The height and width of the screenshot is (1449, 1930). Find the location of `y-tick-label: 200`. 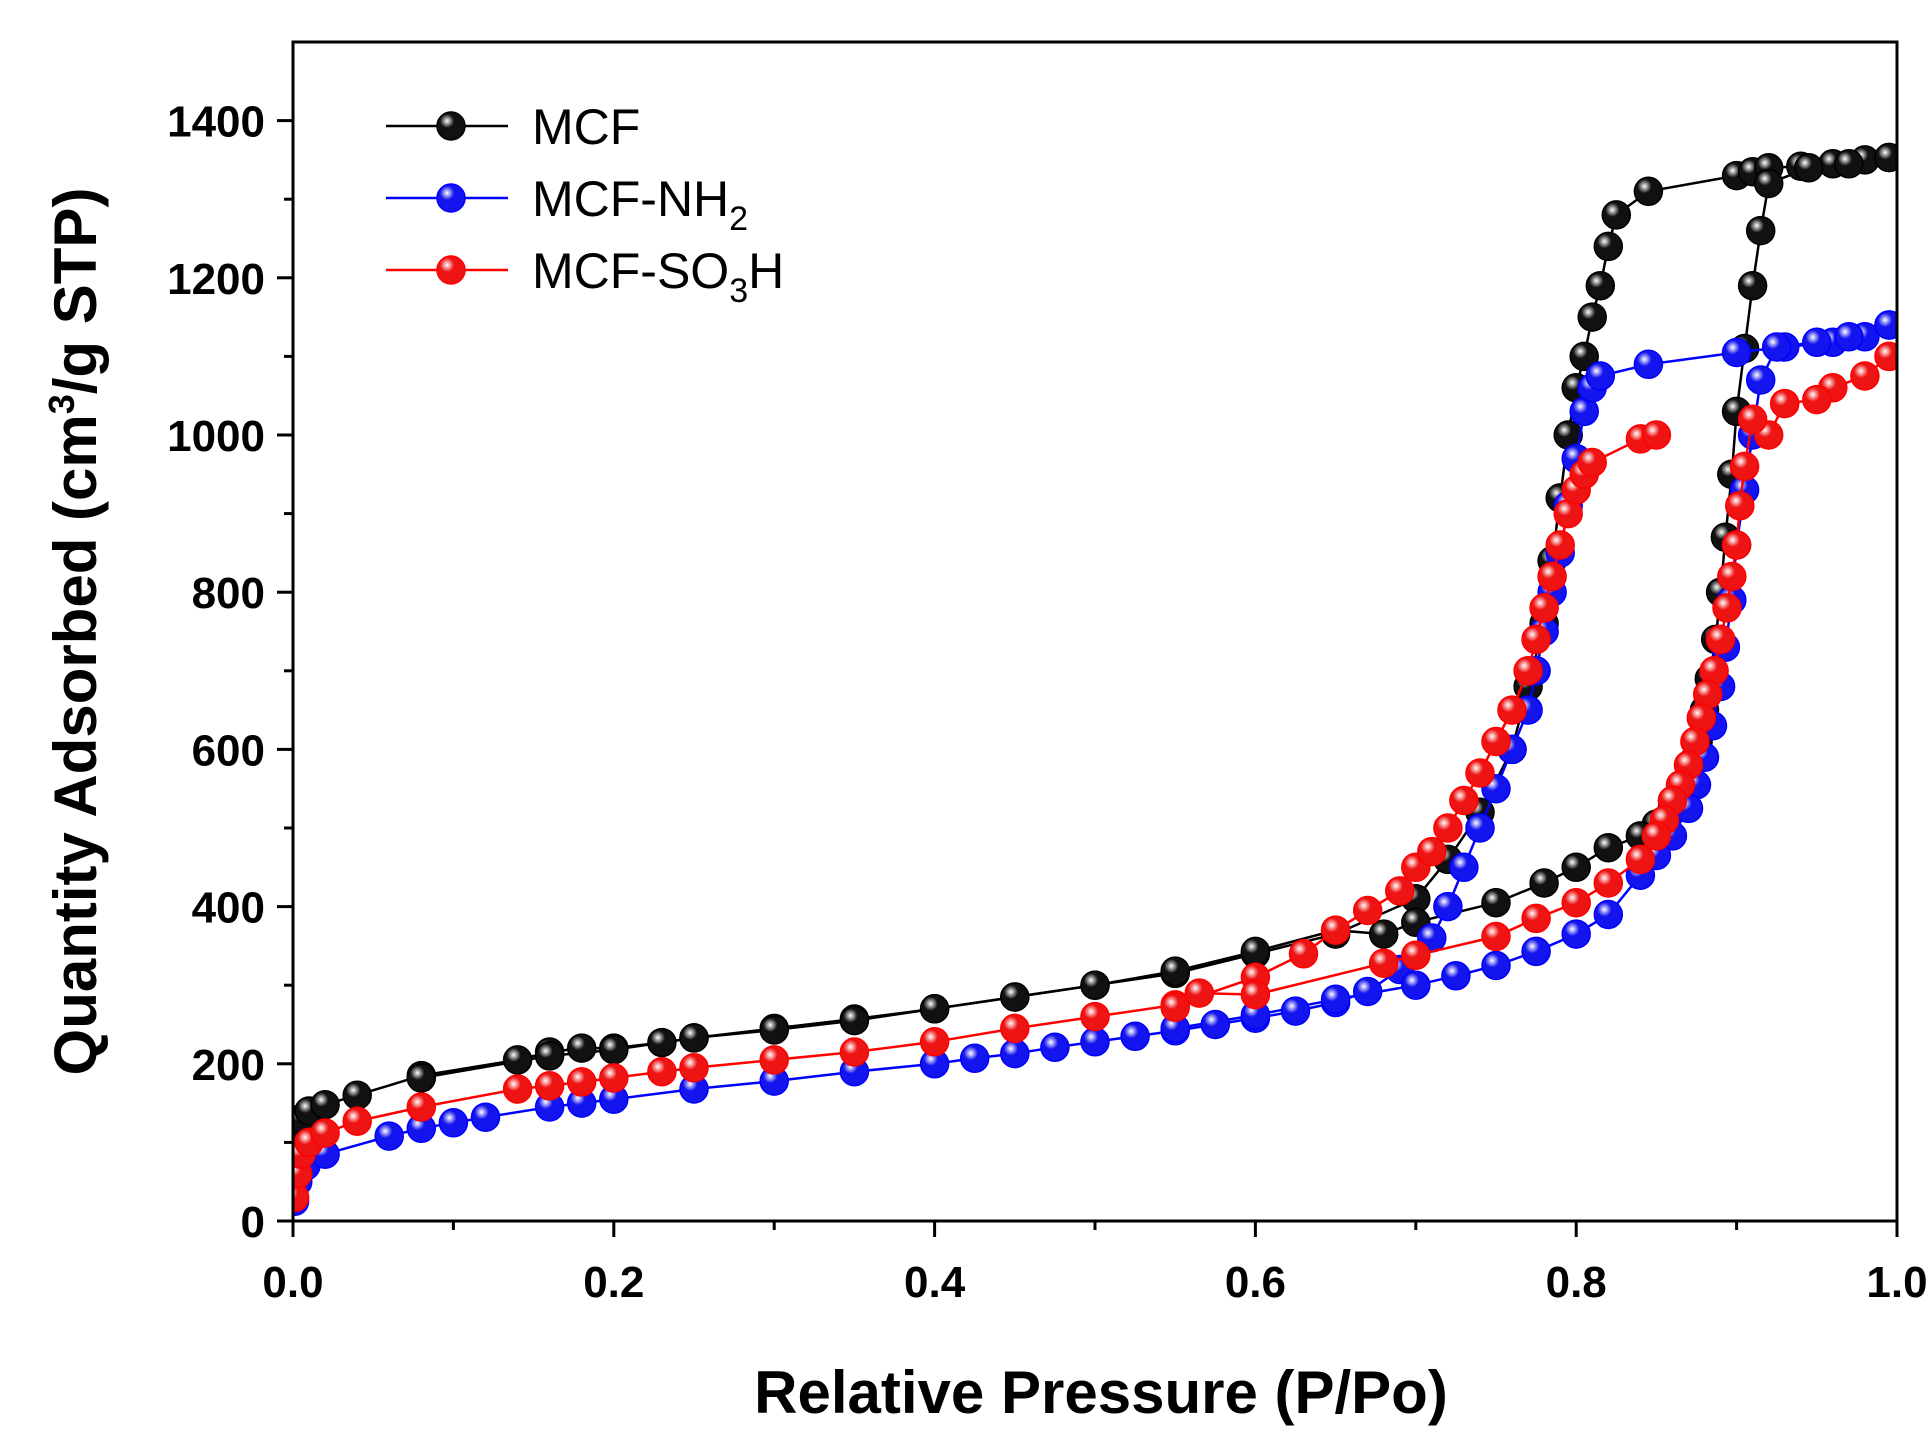

y-tick-label: 200 is located at coordinates (228, 1065).